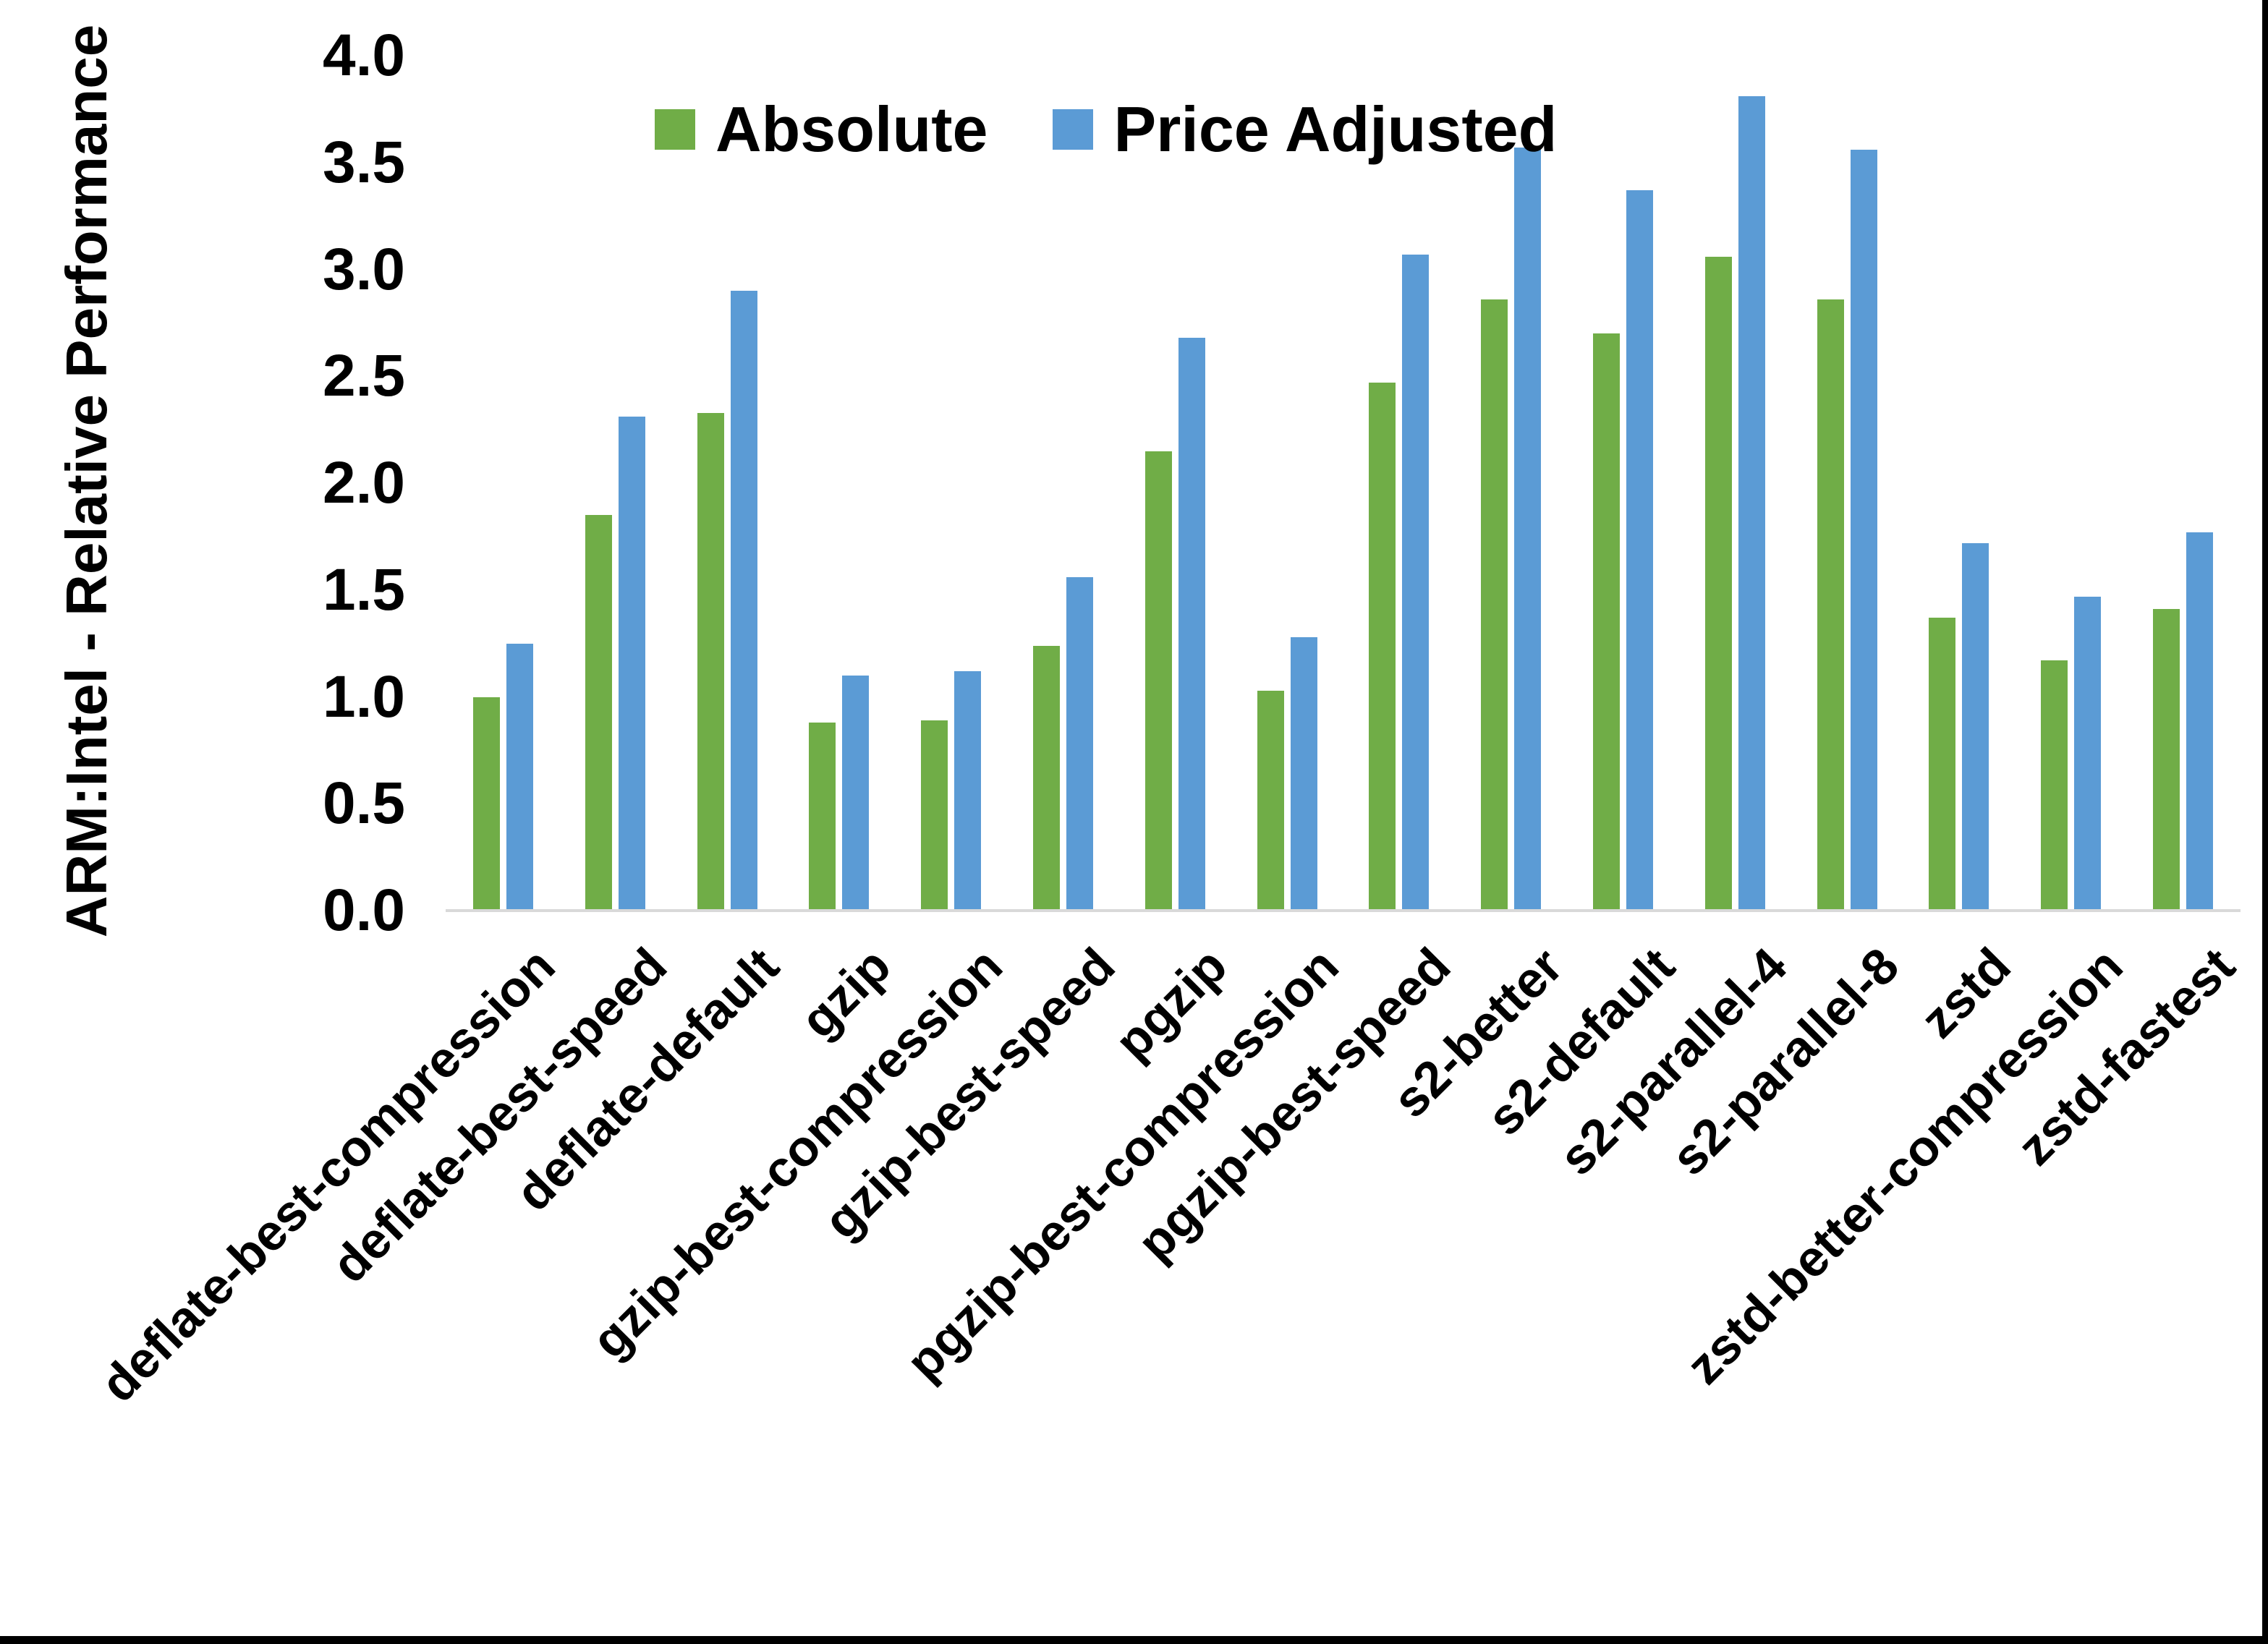  What do you see at coordinates (364, 55) in the screenshot?
I see `y-tick-label: 4.0` at bounding box center [364, 55].